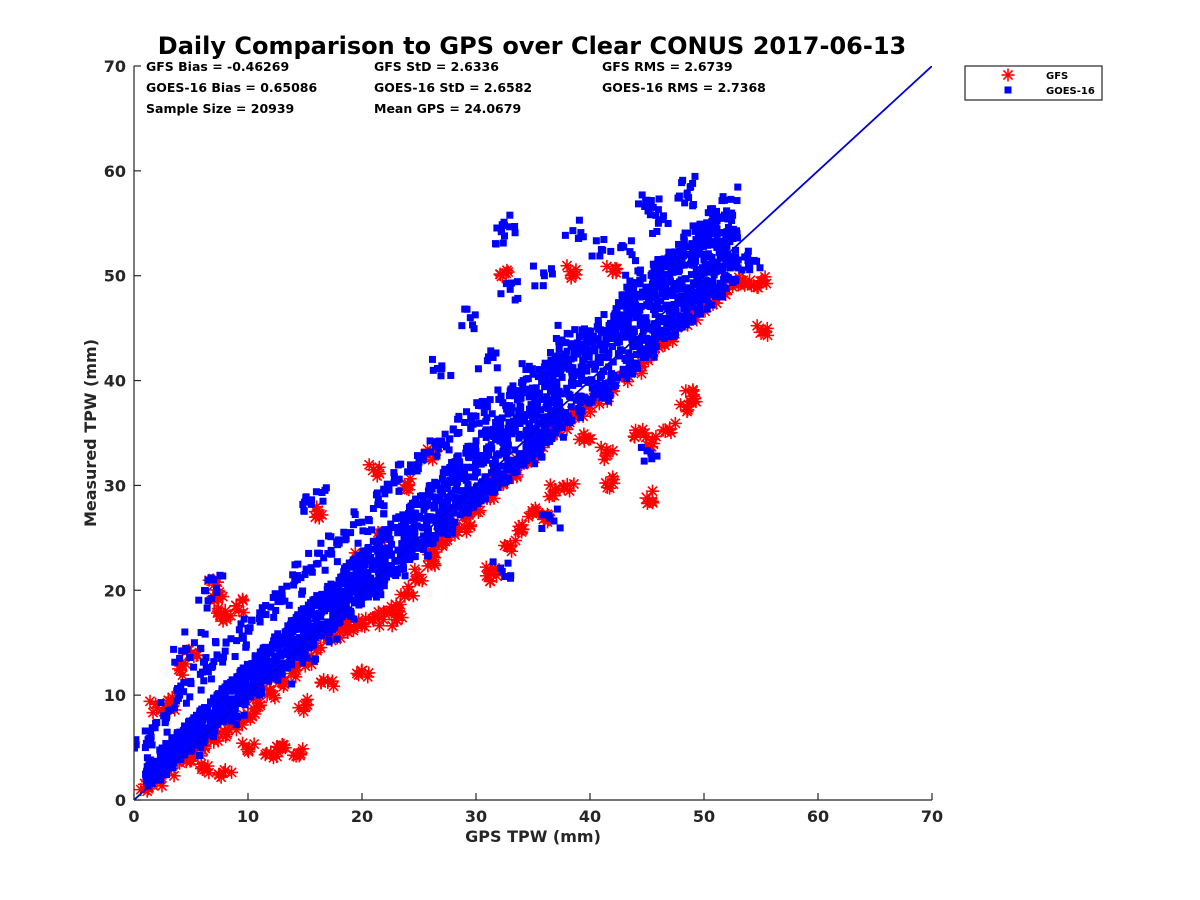  What do you see at coordinates (115, 485) in the screenshot?
I see `y-tick-label: 30` at bounding box center [115, 485].